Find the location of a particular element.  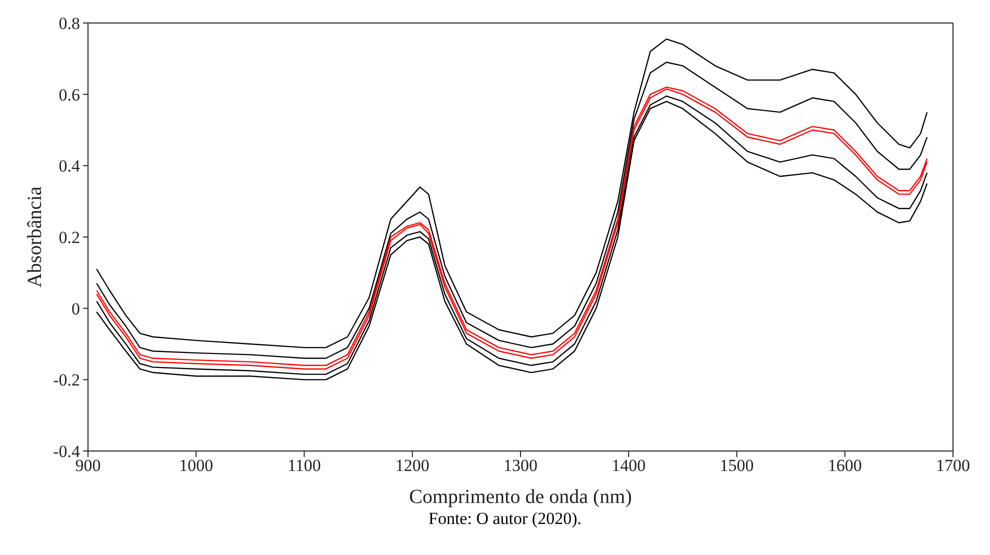

source-note: Fonte: O autor (2020). is located at coordinates (505, 519).